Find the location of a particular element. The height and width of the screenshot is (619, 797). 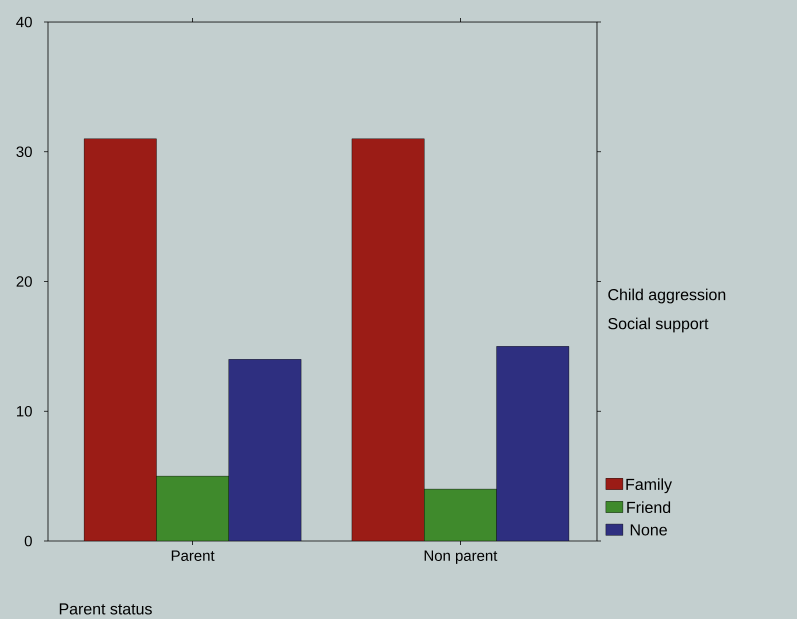

y-tick-label: 10 is located at coordinates (24, 411).